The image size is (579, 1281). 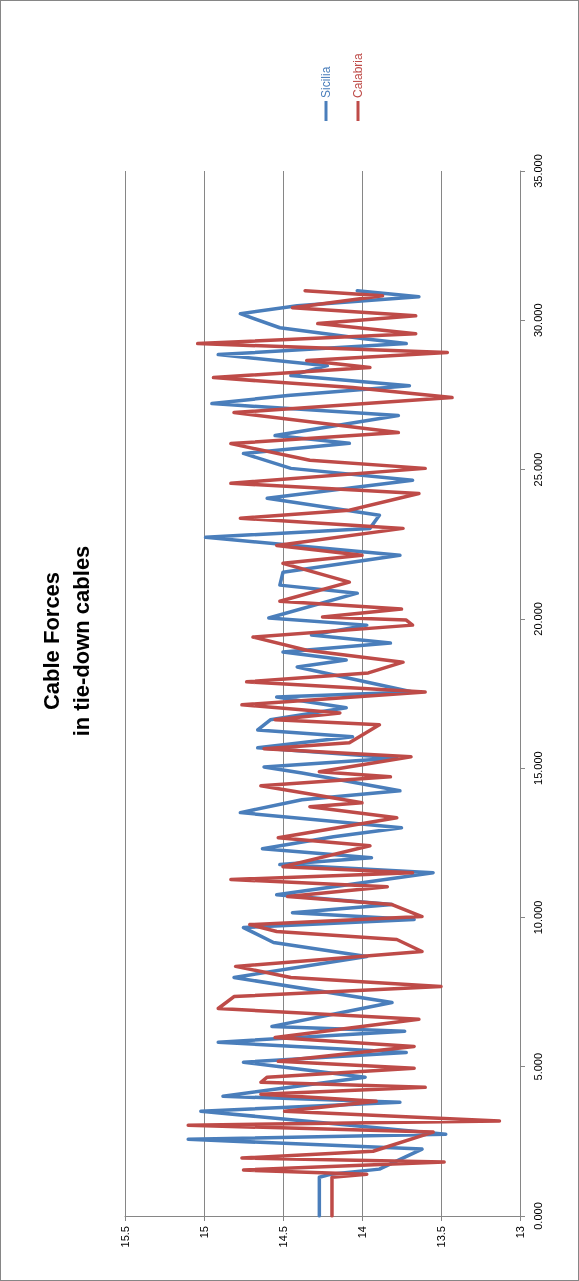 I want to click on y-tick-label: 25.000, so click(x=537, y=469).